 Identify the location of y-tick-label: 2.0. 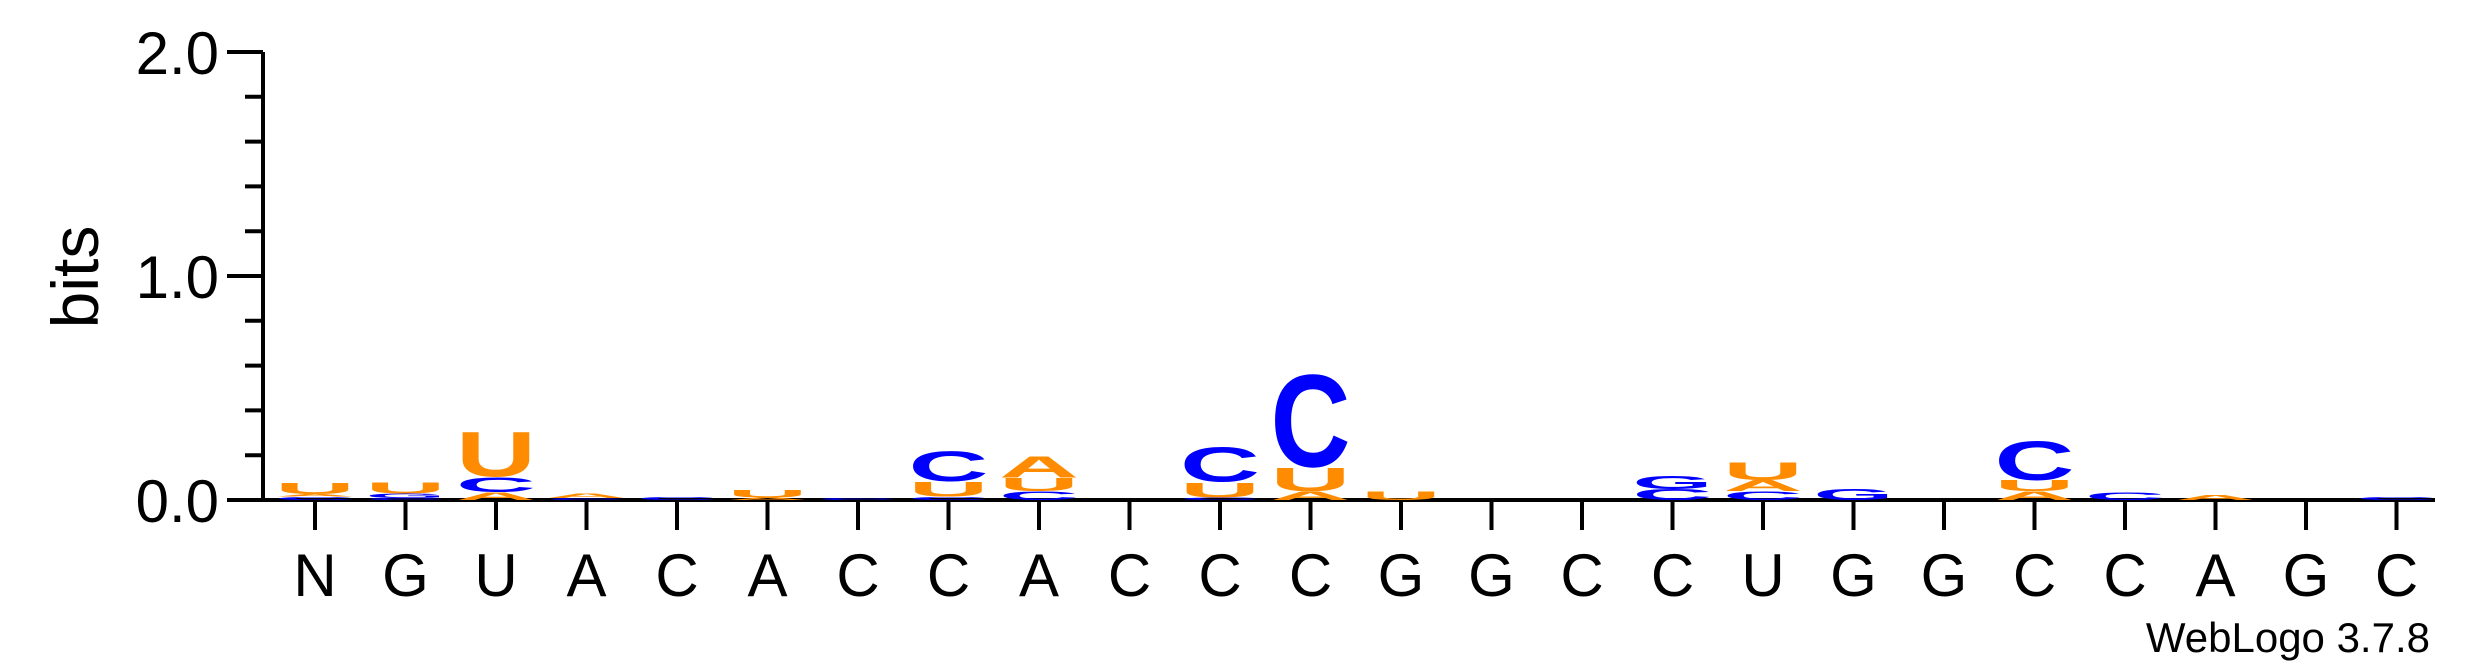
(177, 53).